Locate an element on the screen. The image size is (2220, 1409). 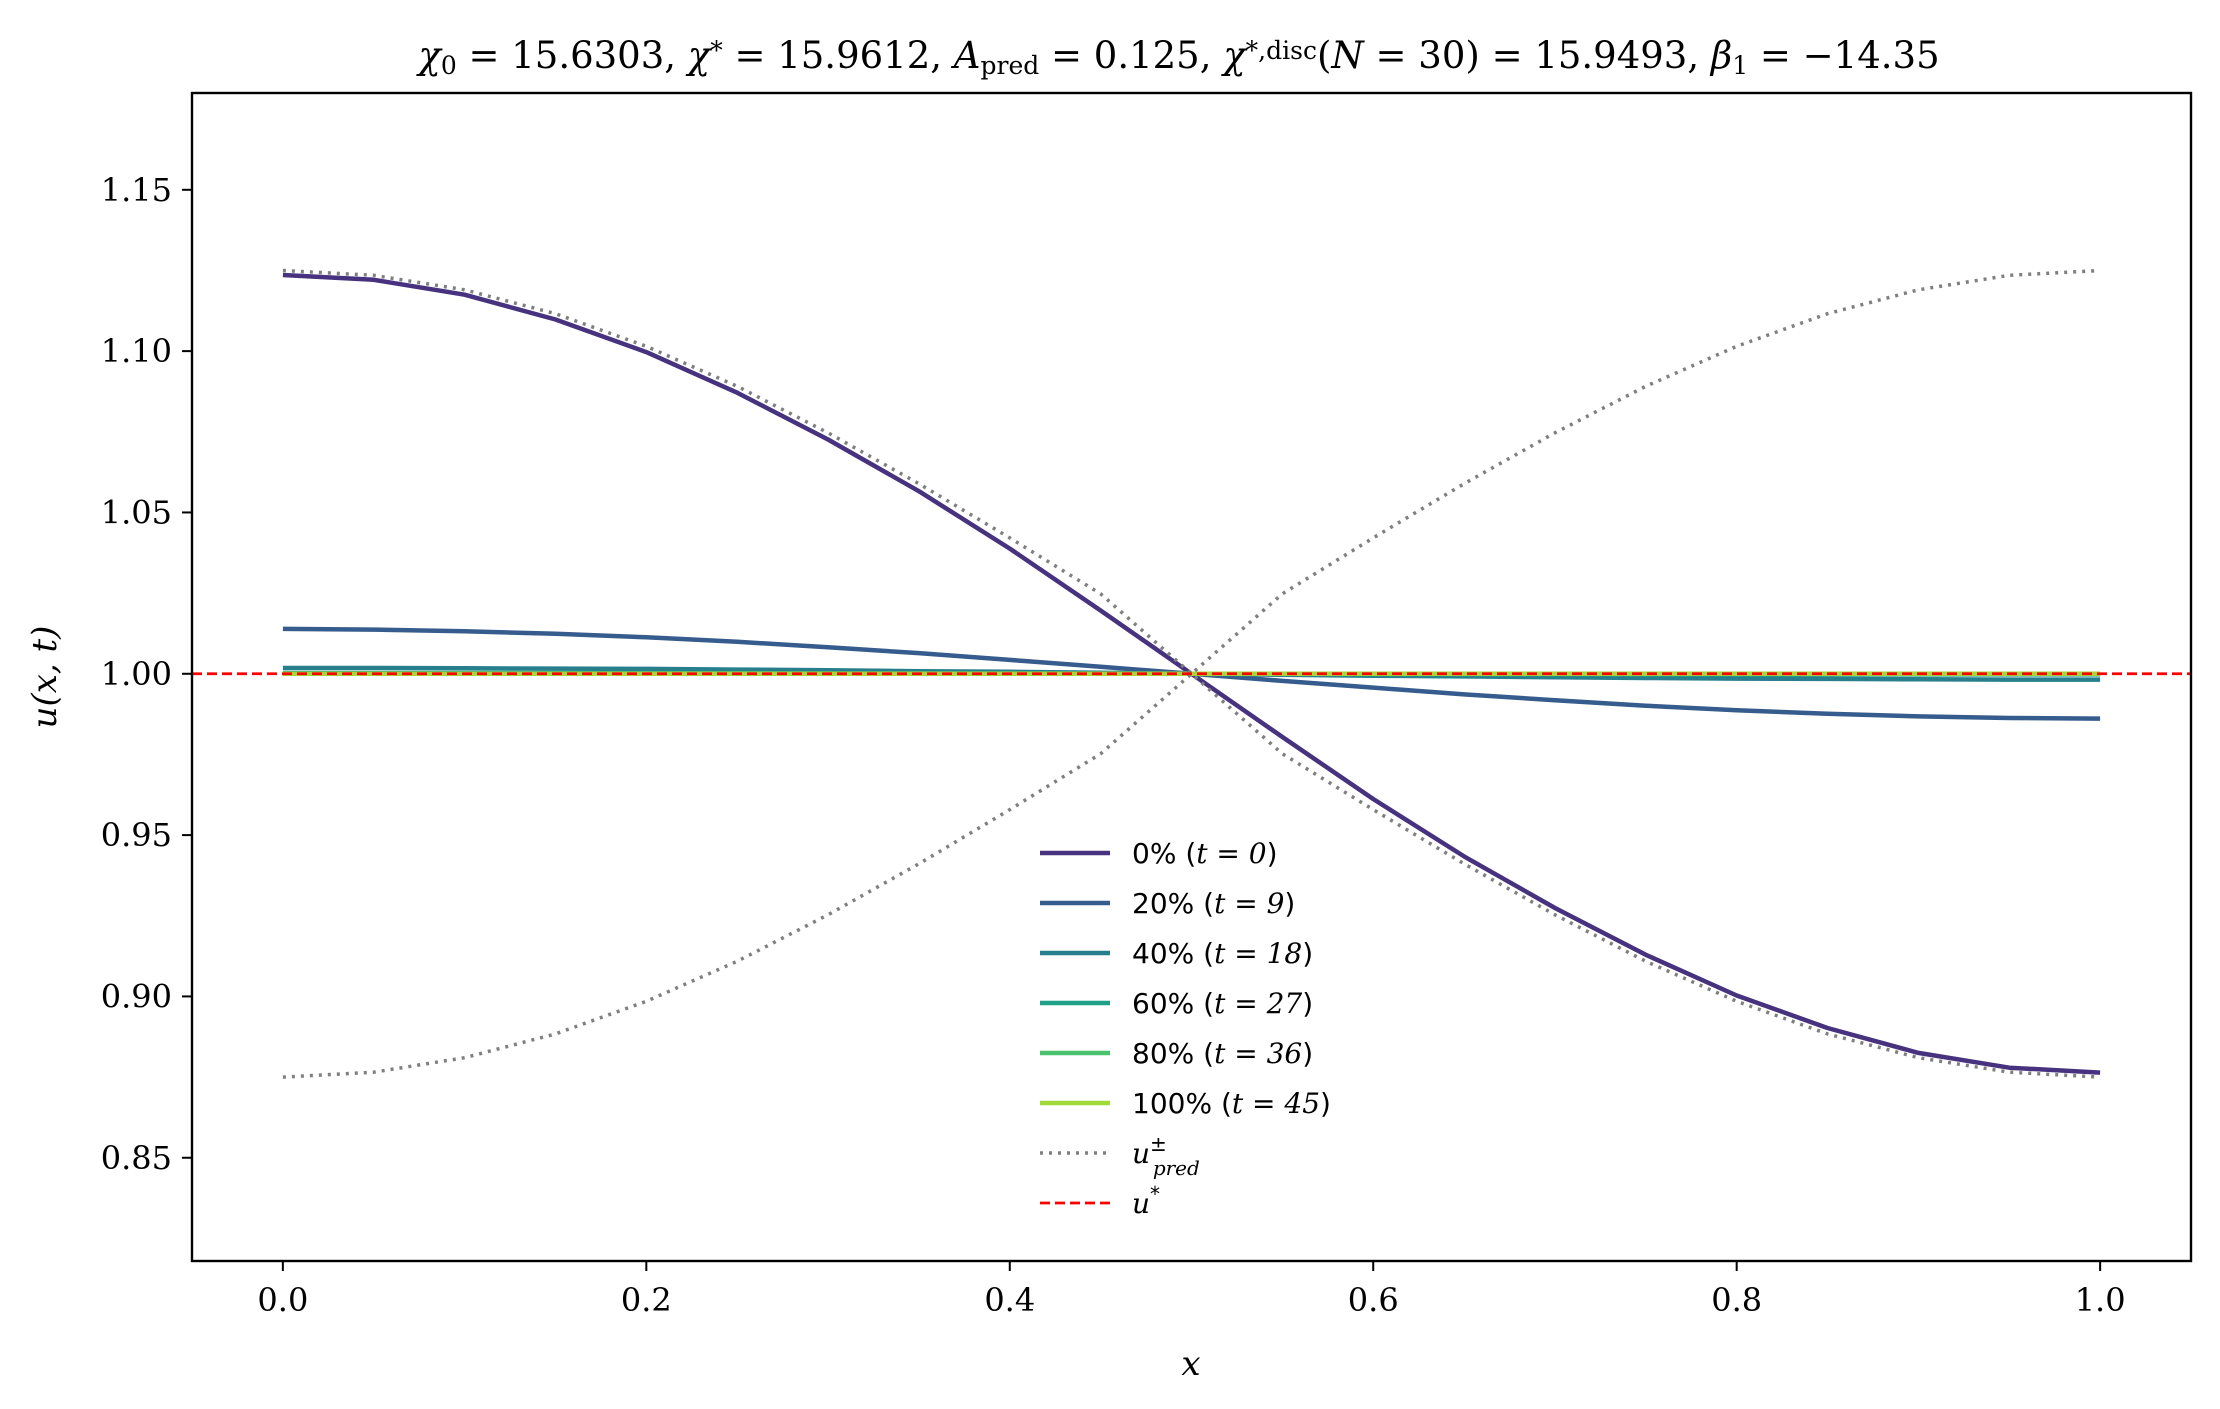
x-tick-label: 0.6 is located at coordinates (1373, 1300).